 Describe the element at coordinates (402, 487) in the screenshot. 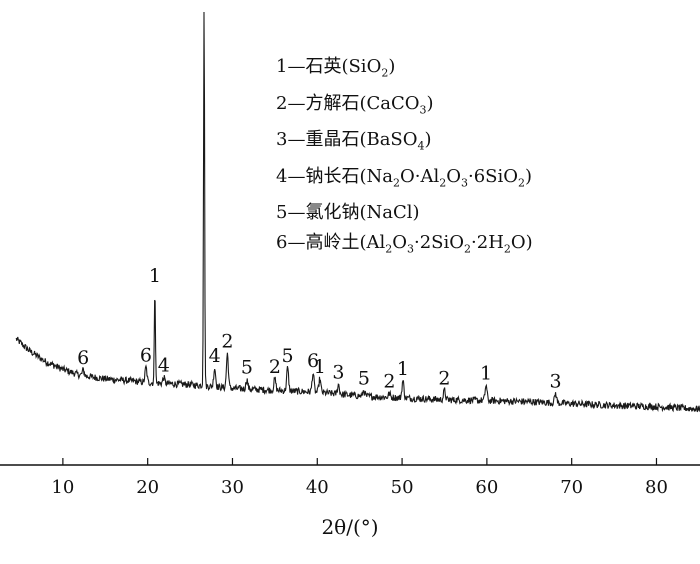

I see `x-tick-label: 50` at that location.